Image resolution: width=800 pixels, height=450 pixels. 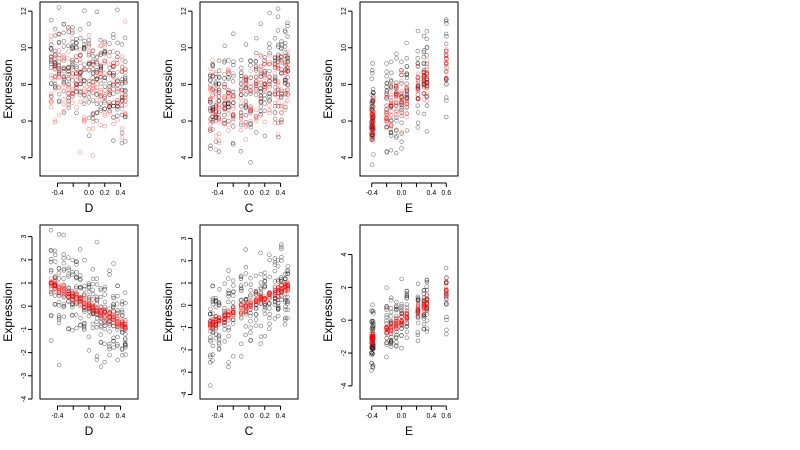 What do you see at coordinates (89, 193) in the screenshot?
I see `x-tick-label: 0.0` at bounding box center [89, 193].